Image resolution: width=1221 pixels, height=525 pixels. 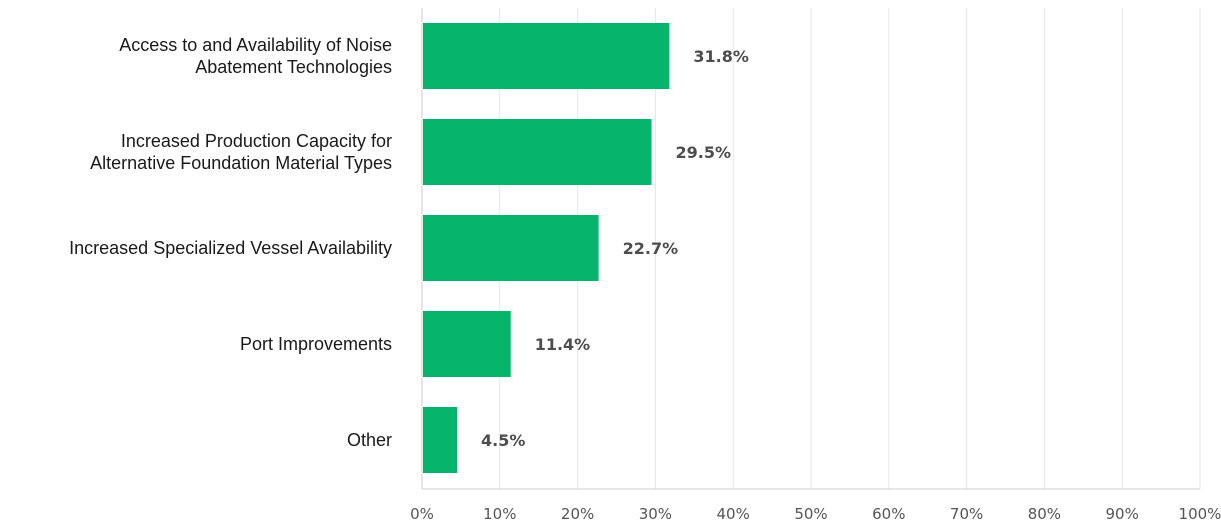 I want to click on x-axis-ticks: 0% 10% 20% 30% 40% 50% 60% 70% 80% 90% 100%, so click(x=815, y=514).